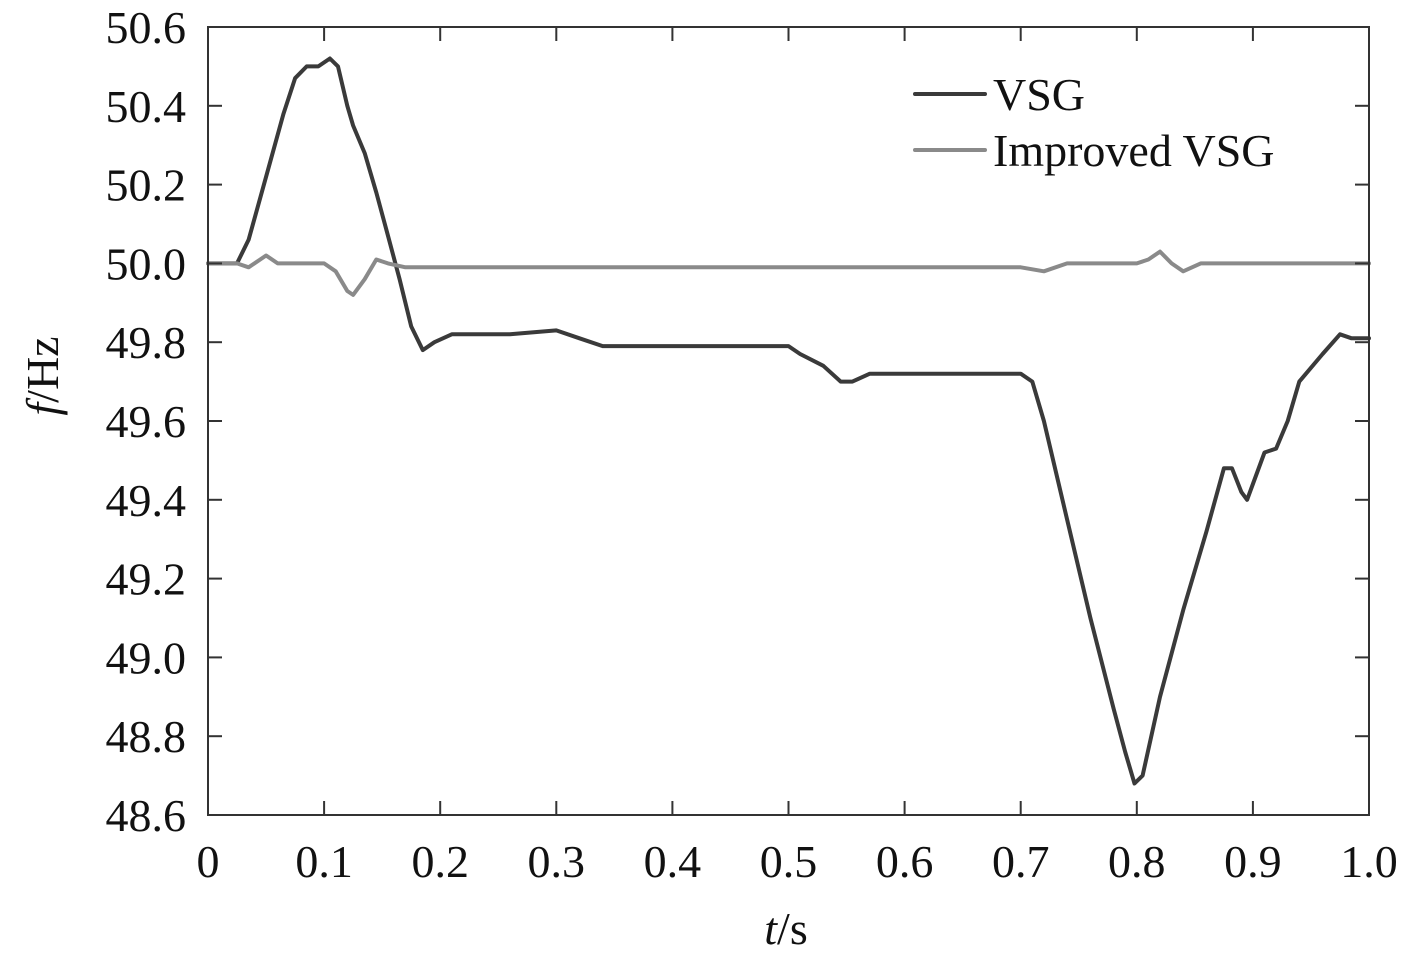 The height and width of the screenshot is (963, 1417). Describe the element at coordinates (1021, 861) in the screenshot. I see `x-tick-label: 0.7` at that location.